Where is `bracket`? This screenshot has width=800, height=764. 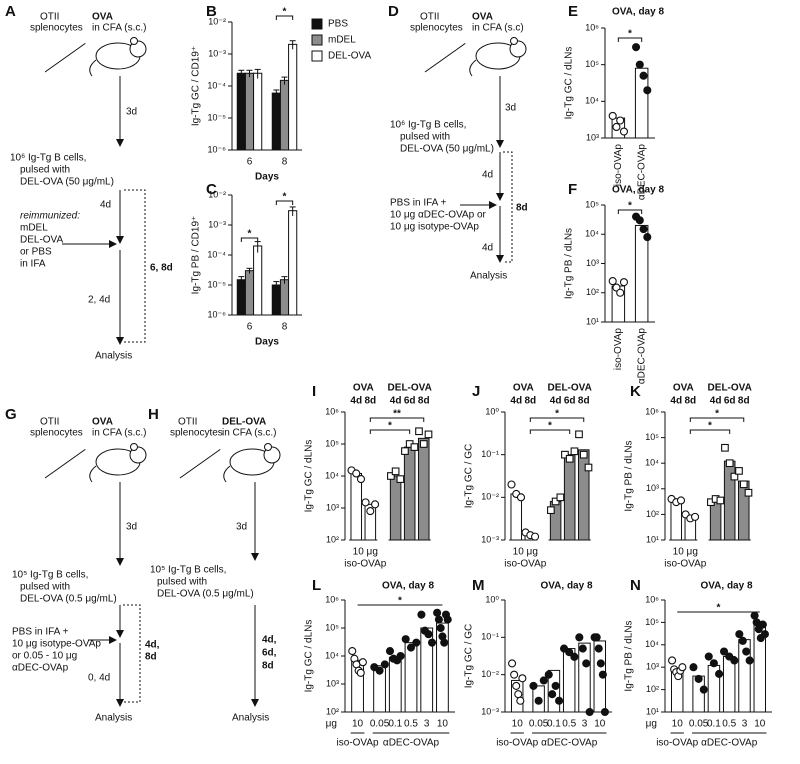
bracket is located at coordinates (508, 207).